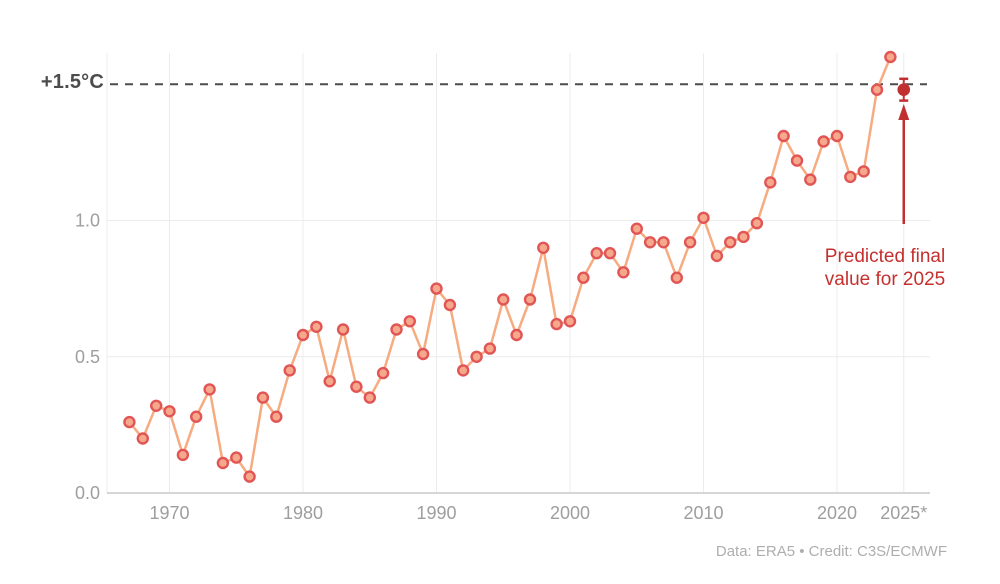 This screenshot has width=1000, height=584. What do you see at coordinates (87, 493) in the screenshot?
I see `y-tick-label-0.0: 0.0` at bounding box center [87, 493].